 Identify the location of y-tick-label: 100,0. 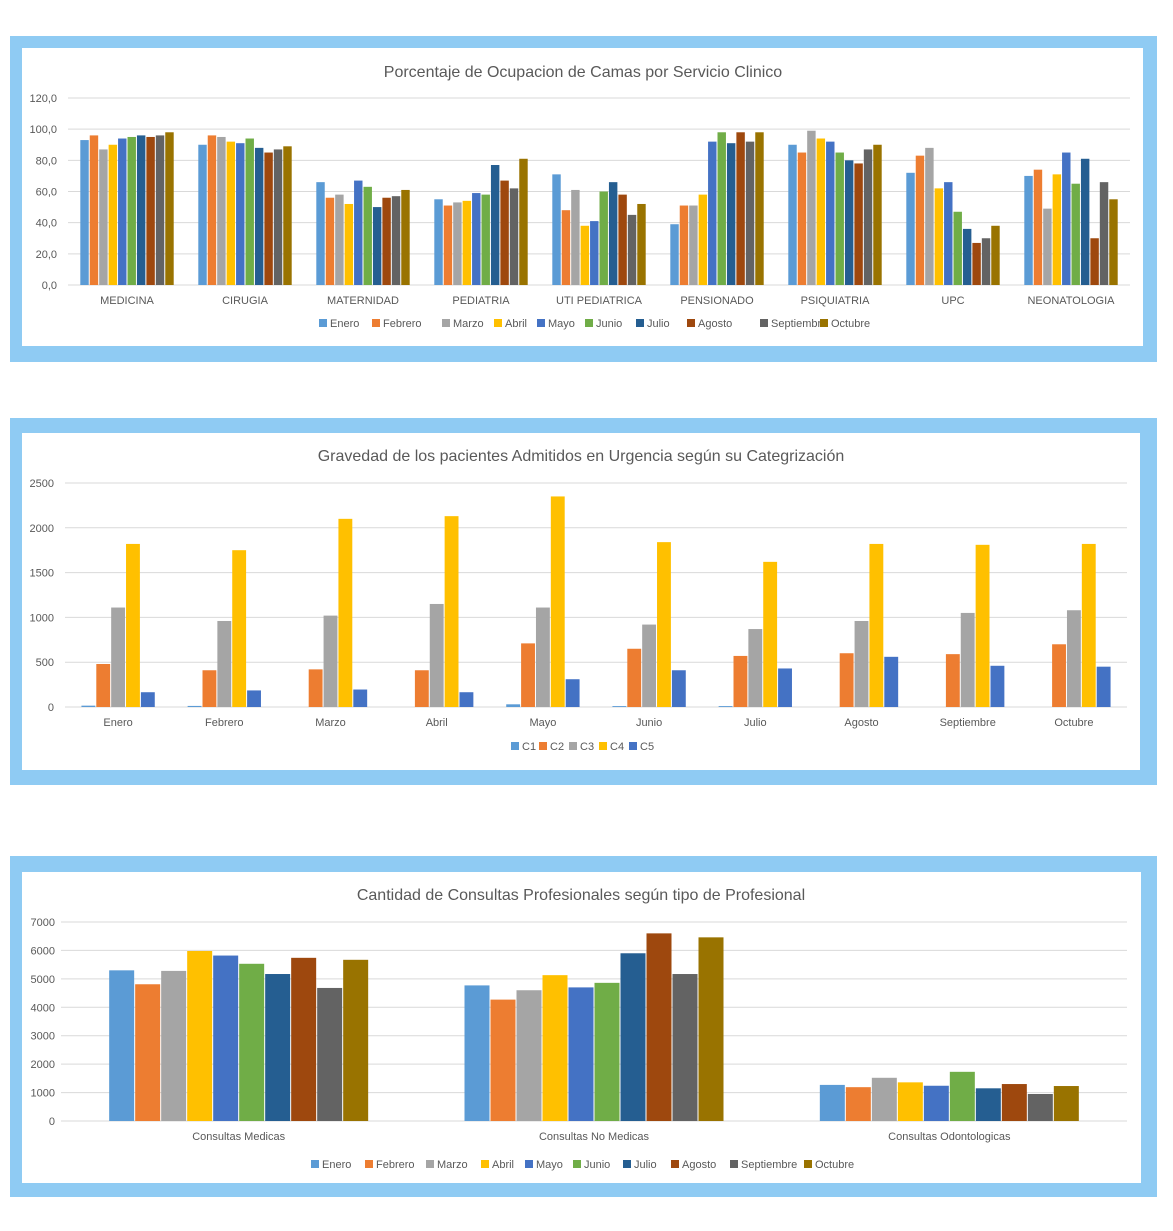
(43, 130).